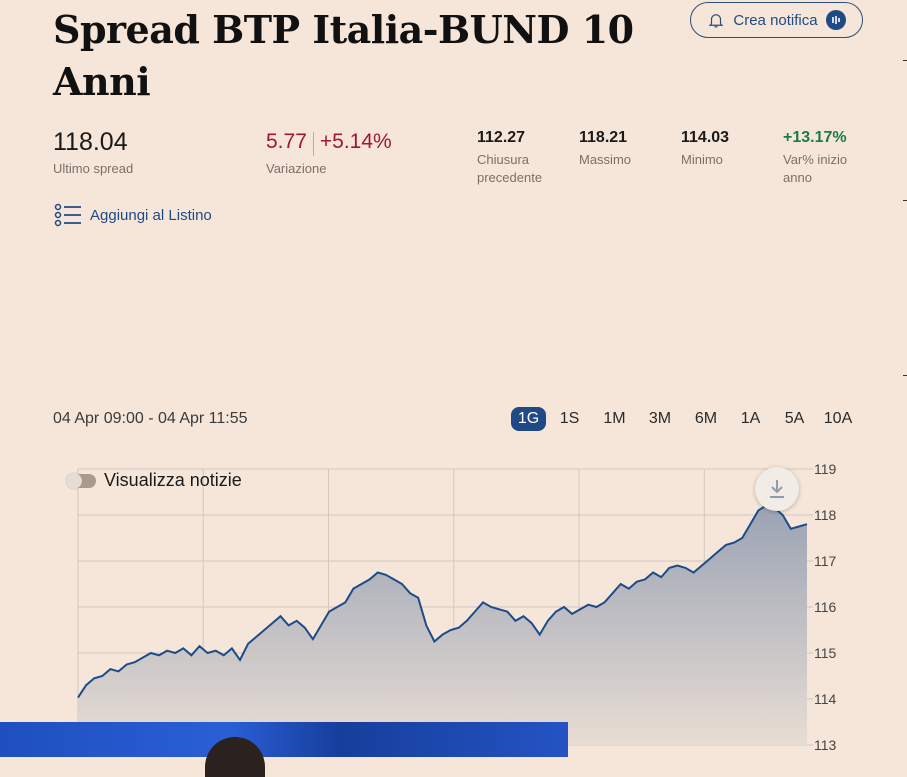  What do you see at coordinates (815, 137) in the screenshot?
I see `ytd-change-value: +13.17%` at bounding box center [815, 137].